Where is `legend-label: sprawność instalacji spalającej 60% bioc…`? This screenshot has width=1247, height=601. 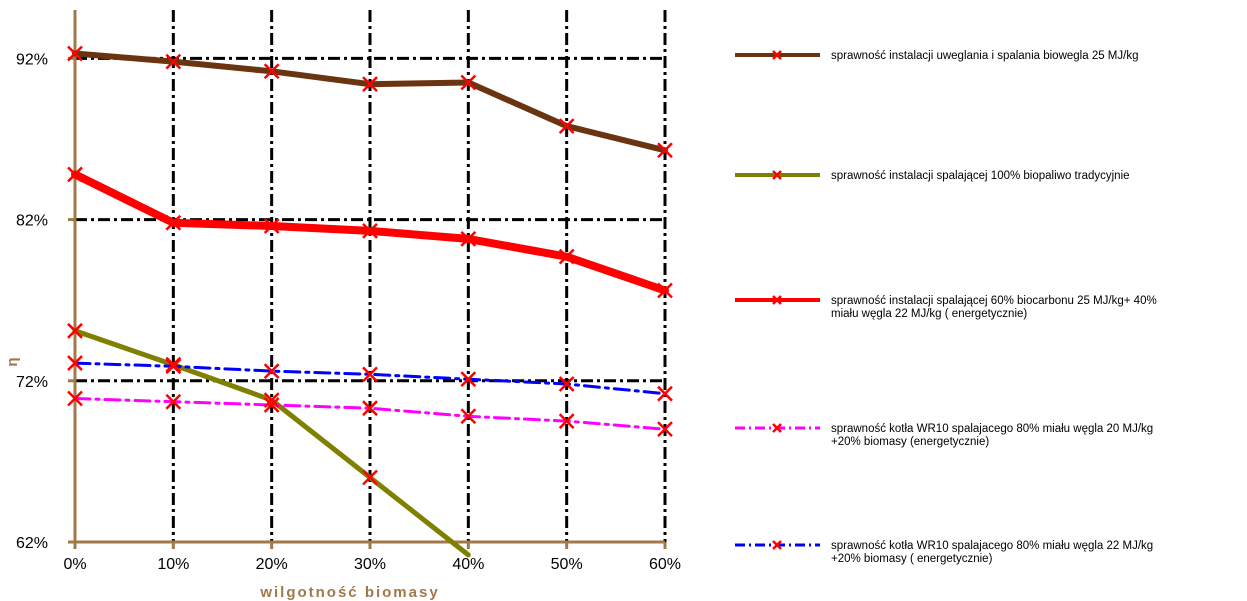
legend-label: sprawność instalacji spalającej 60% bioc… is located at coordinates (994, 301).